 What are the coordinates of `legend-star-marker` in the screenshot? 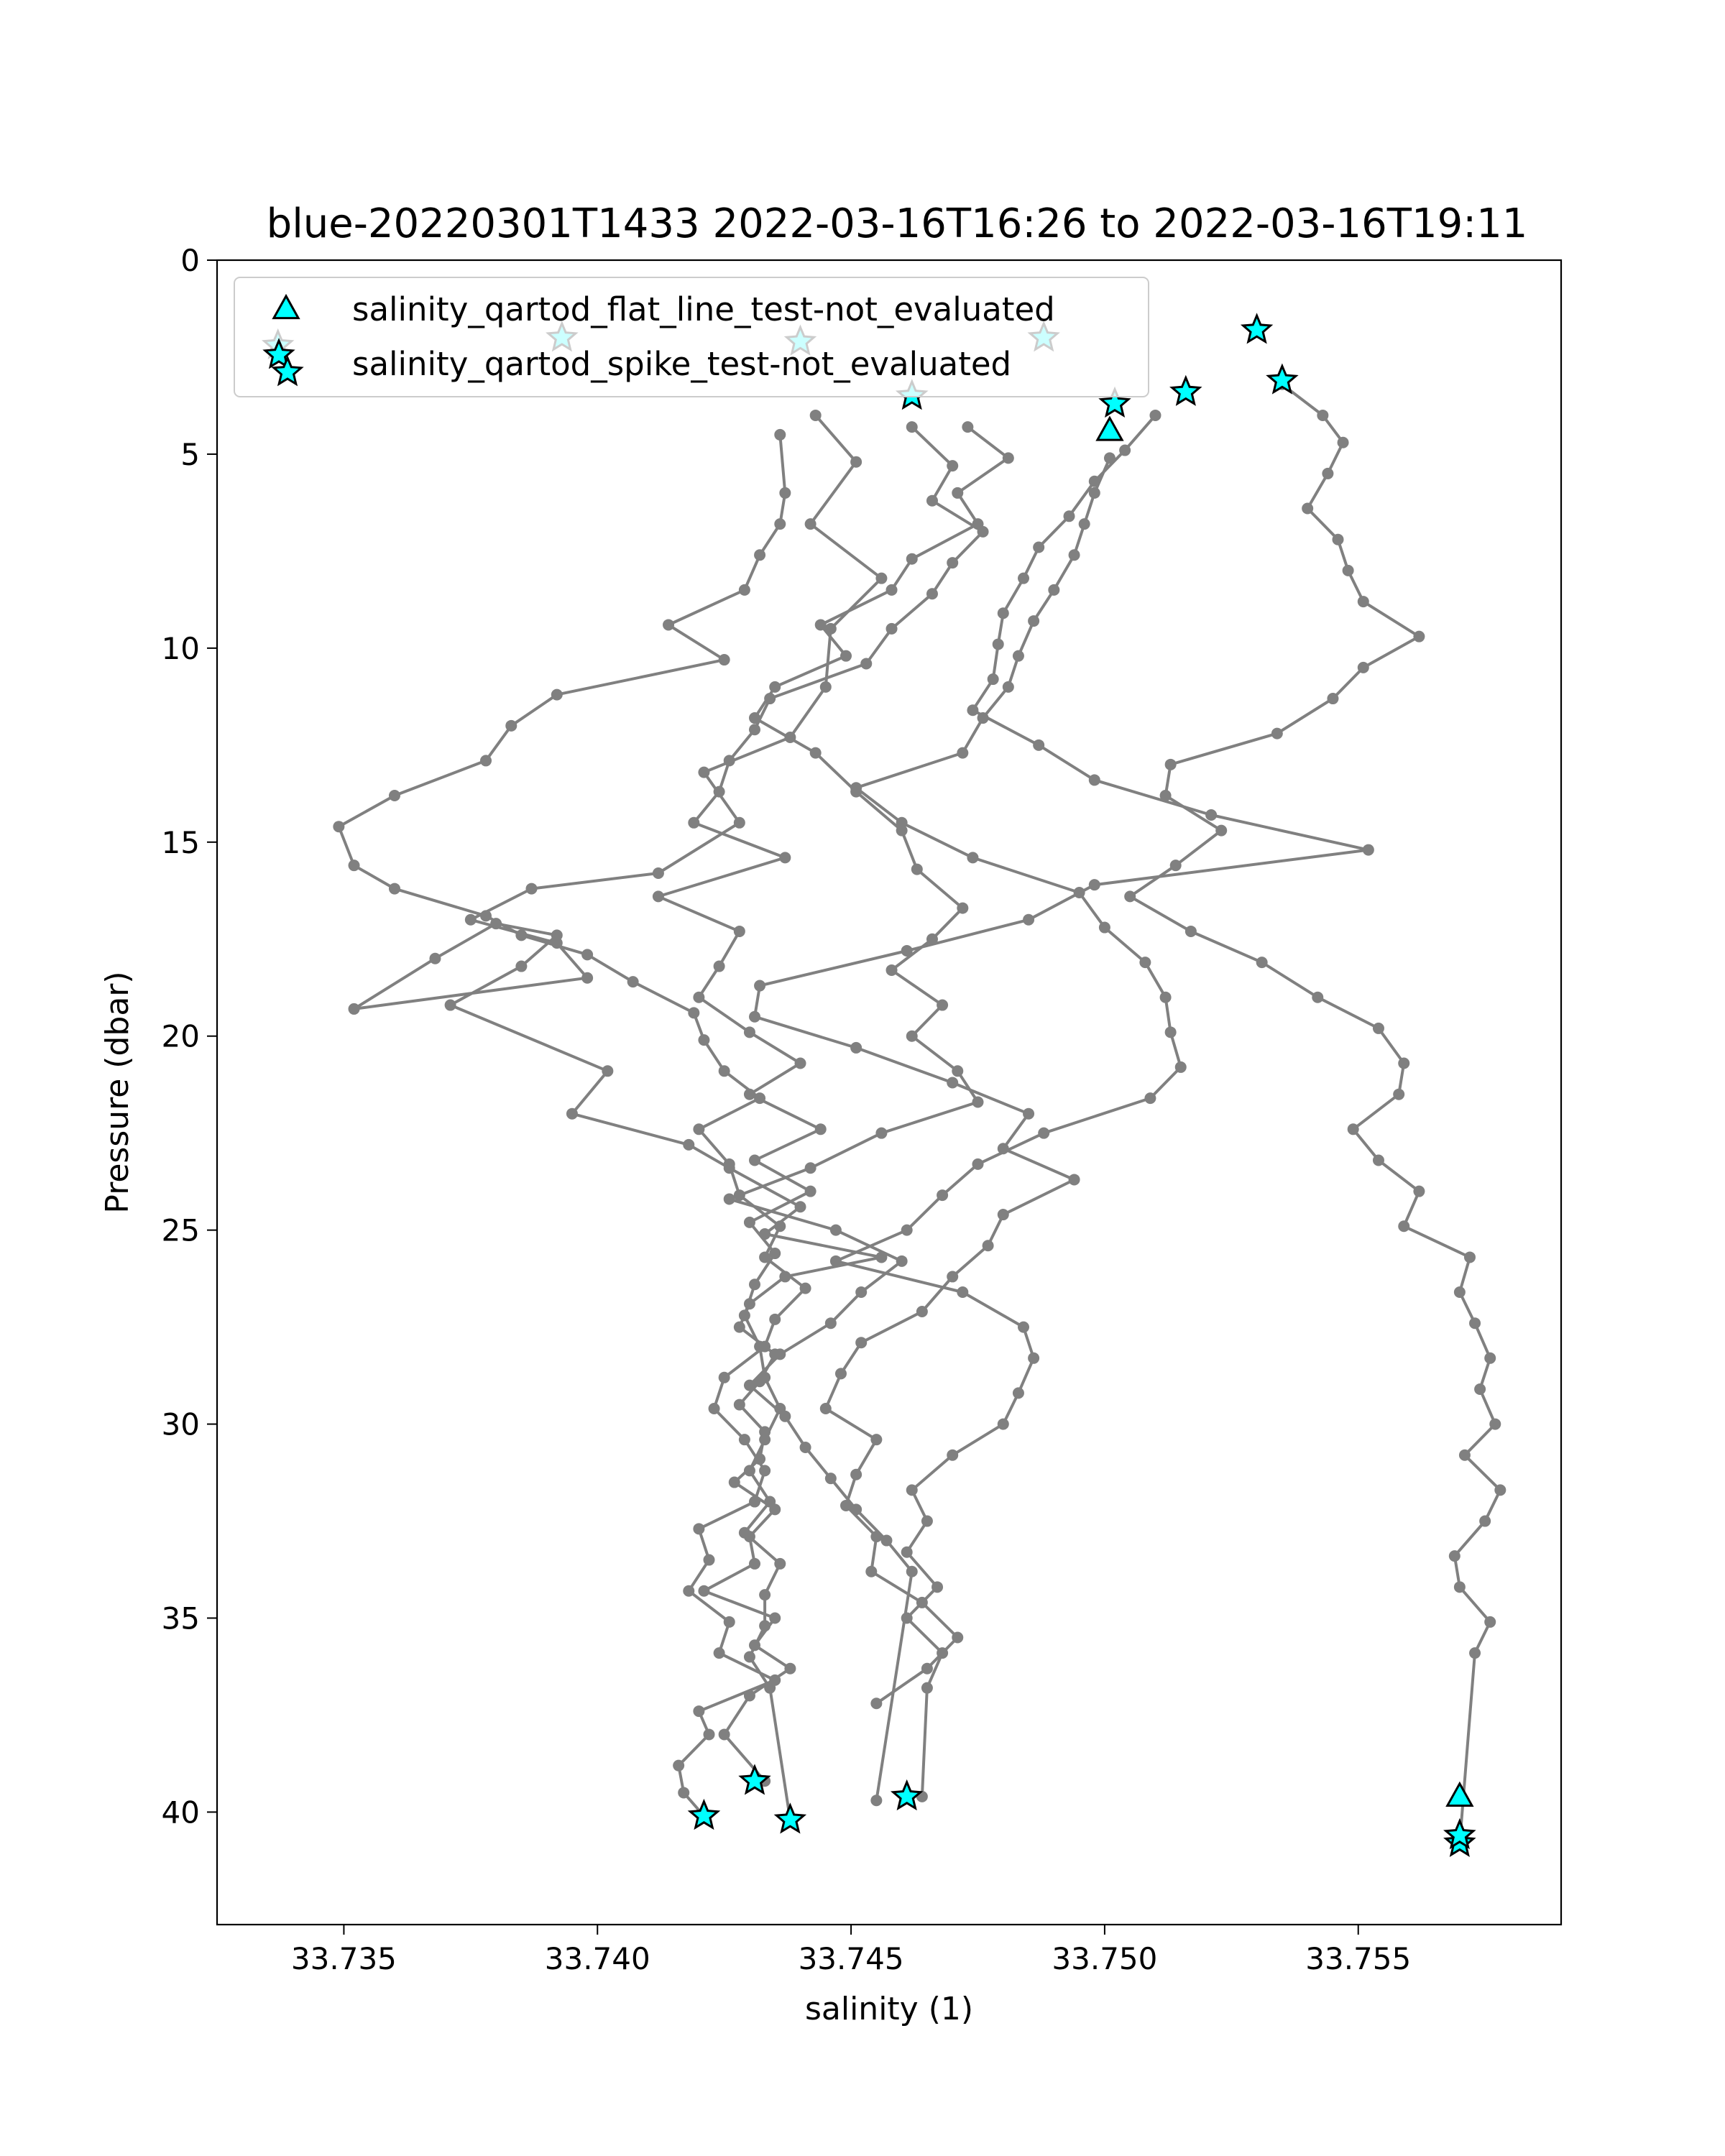 It's located at (287, 371).